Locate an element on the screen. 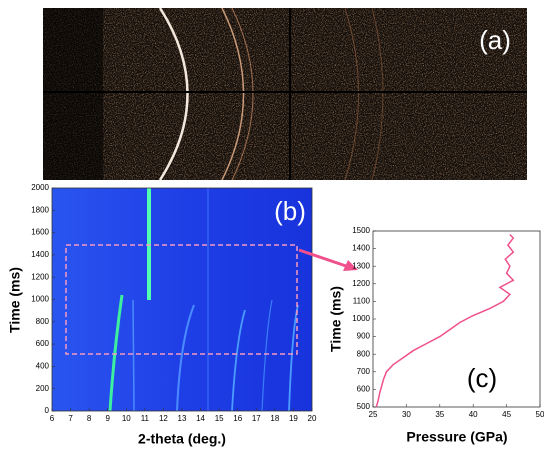 The width and height of the screenshot is (544, 452). x-axis-label: 2-theta (deg.) is located at coordinates (182, 439).